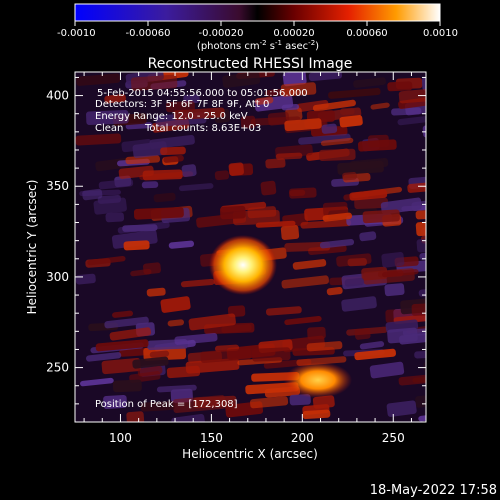 Image resolution: width=500 pixels, height=500 pixels. Describe the element at coordinates (211, 438) in the screenshot. I see `x-tick-label: 150` at that location.